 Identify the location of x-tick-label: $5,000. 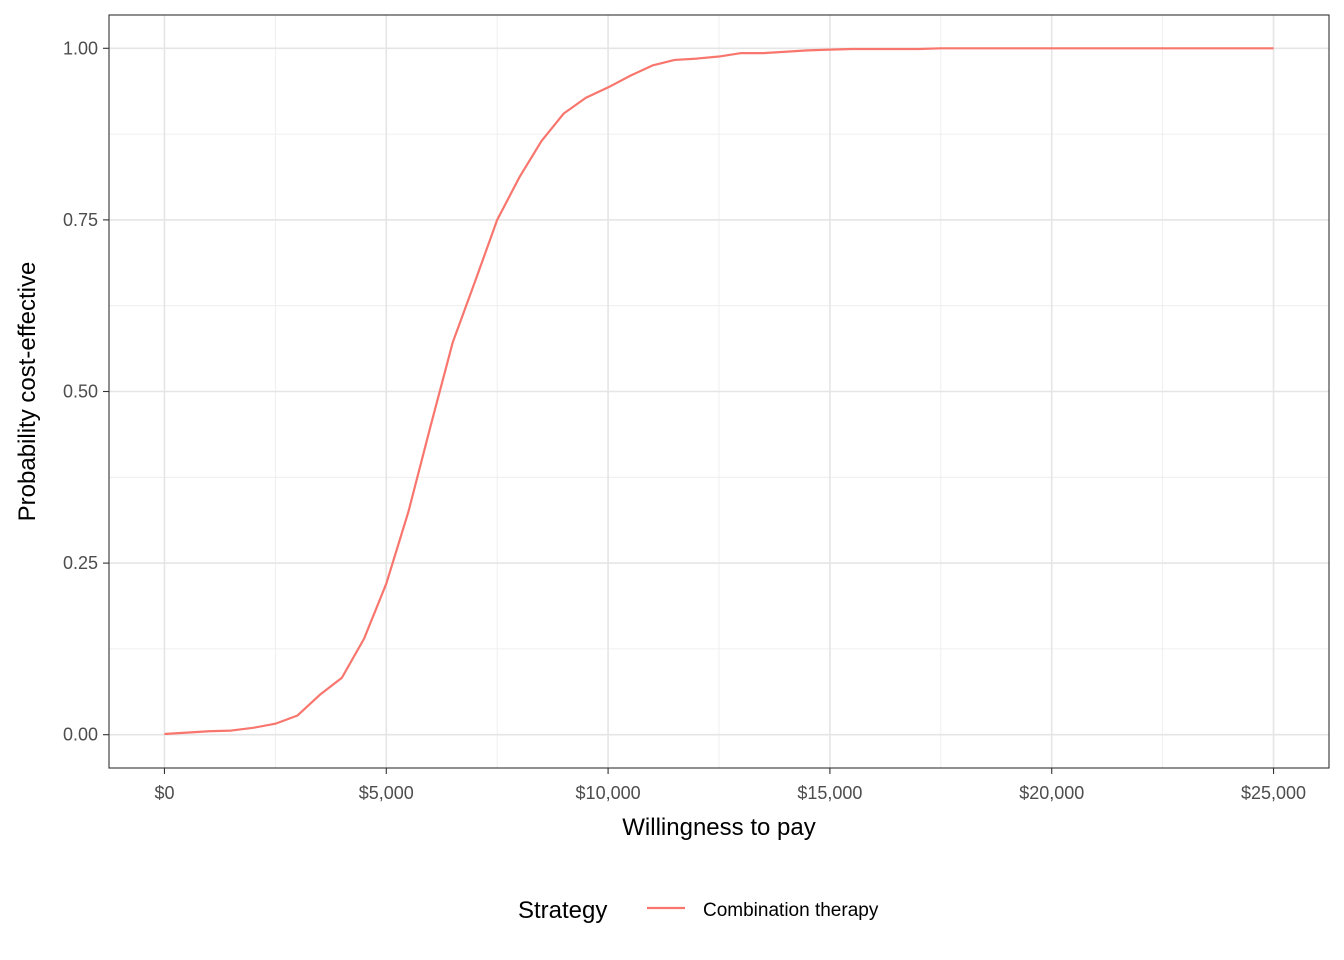
(386, 793).